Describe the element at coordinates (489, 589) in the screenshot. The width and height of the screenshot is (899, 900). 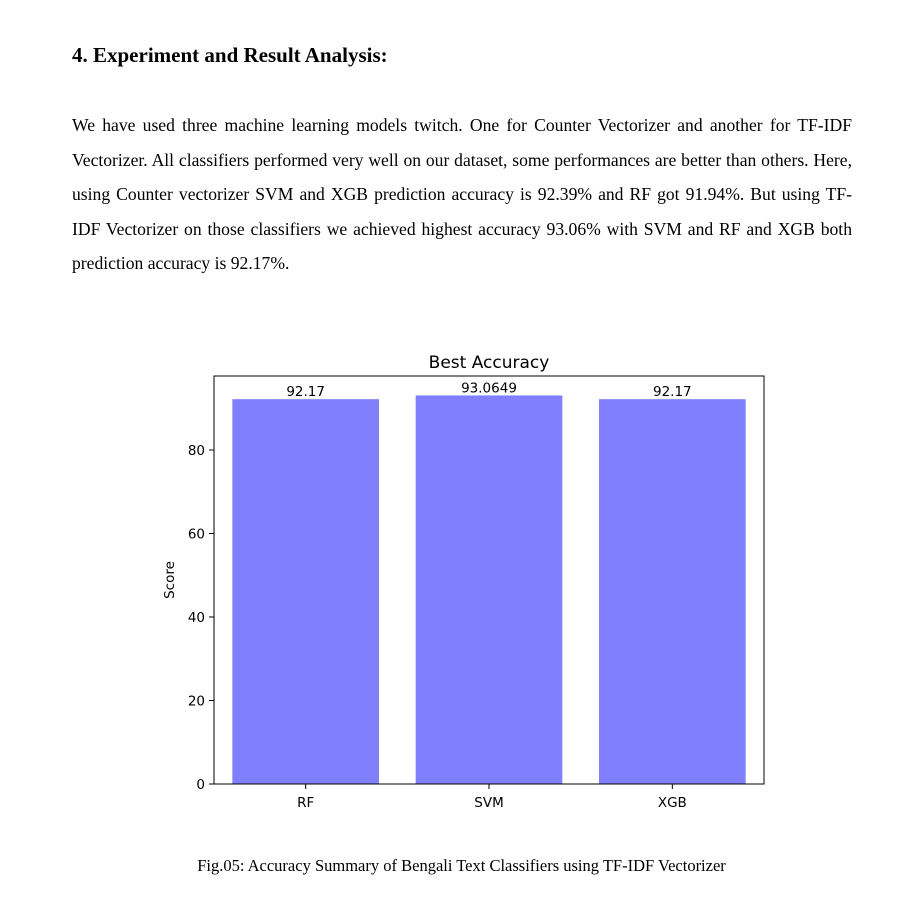
I see `bar-svm` at that location.